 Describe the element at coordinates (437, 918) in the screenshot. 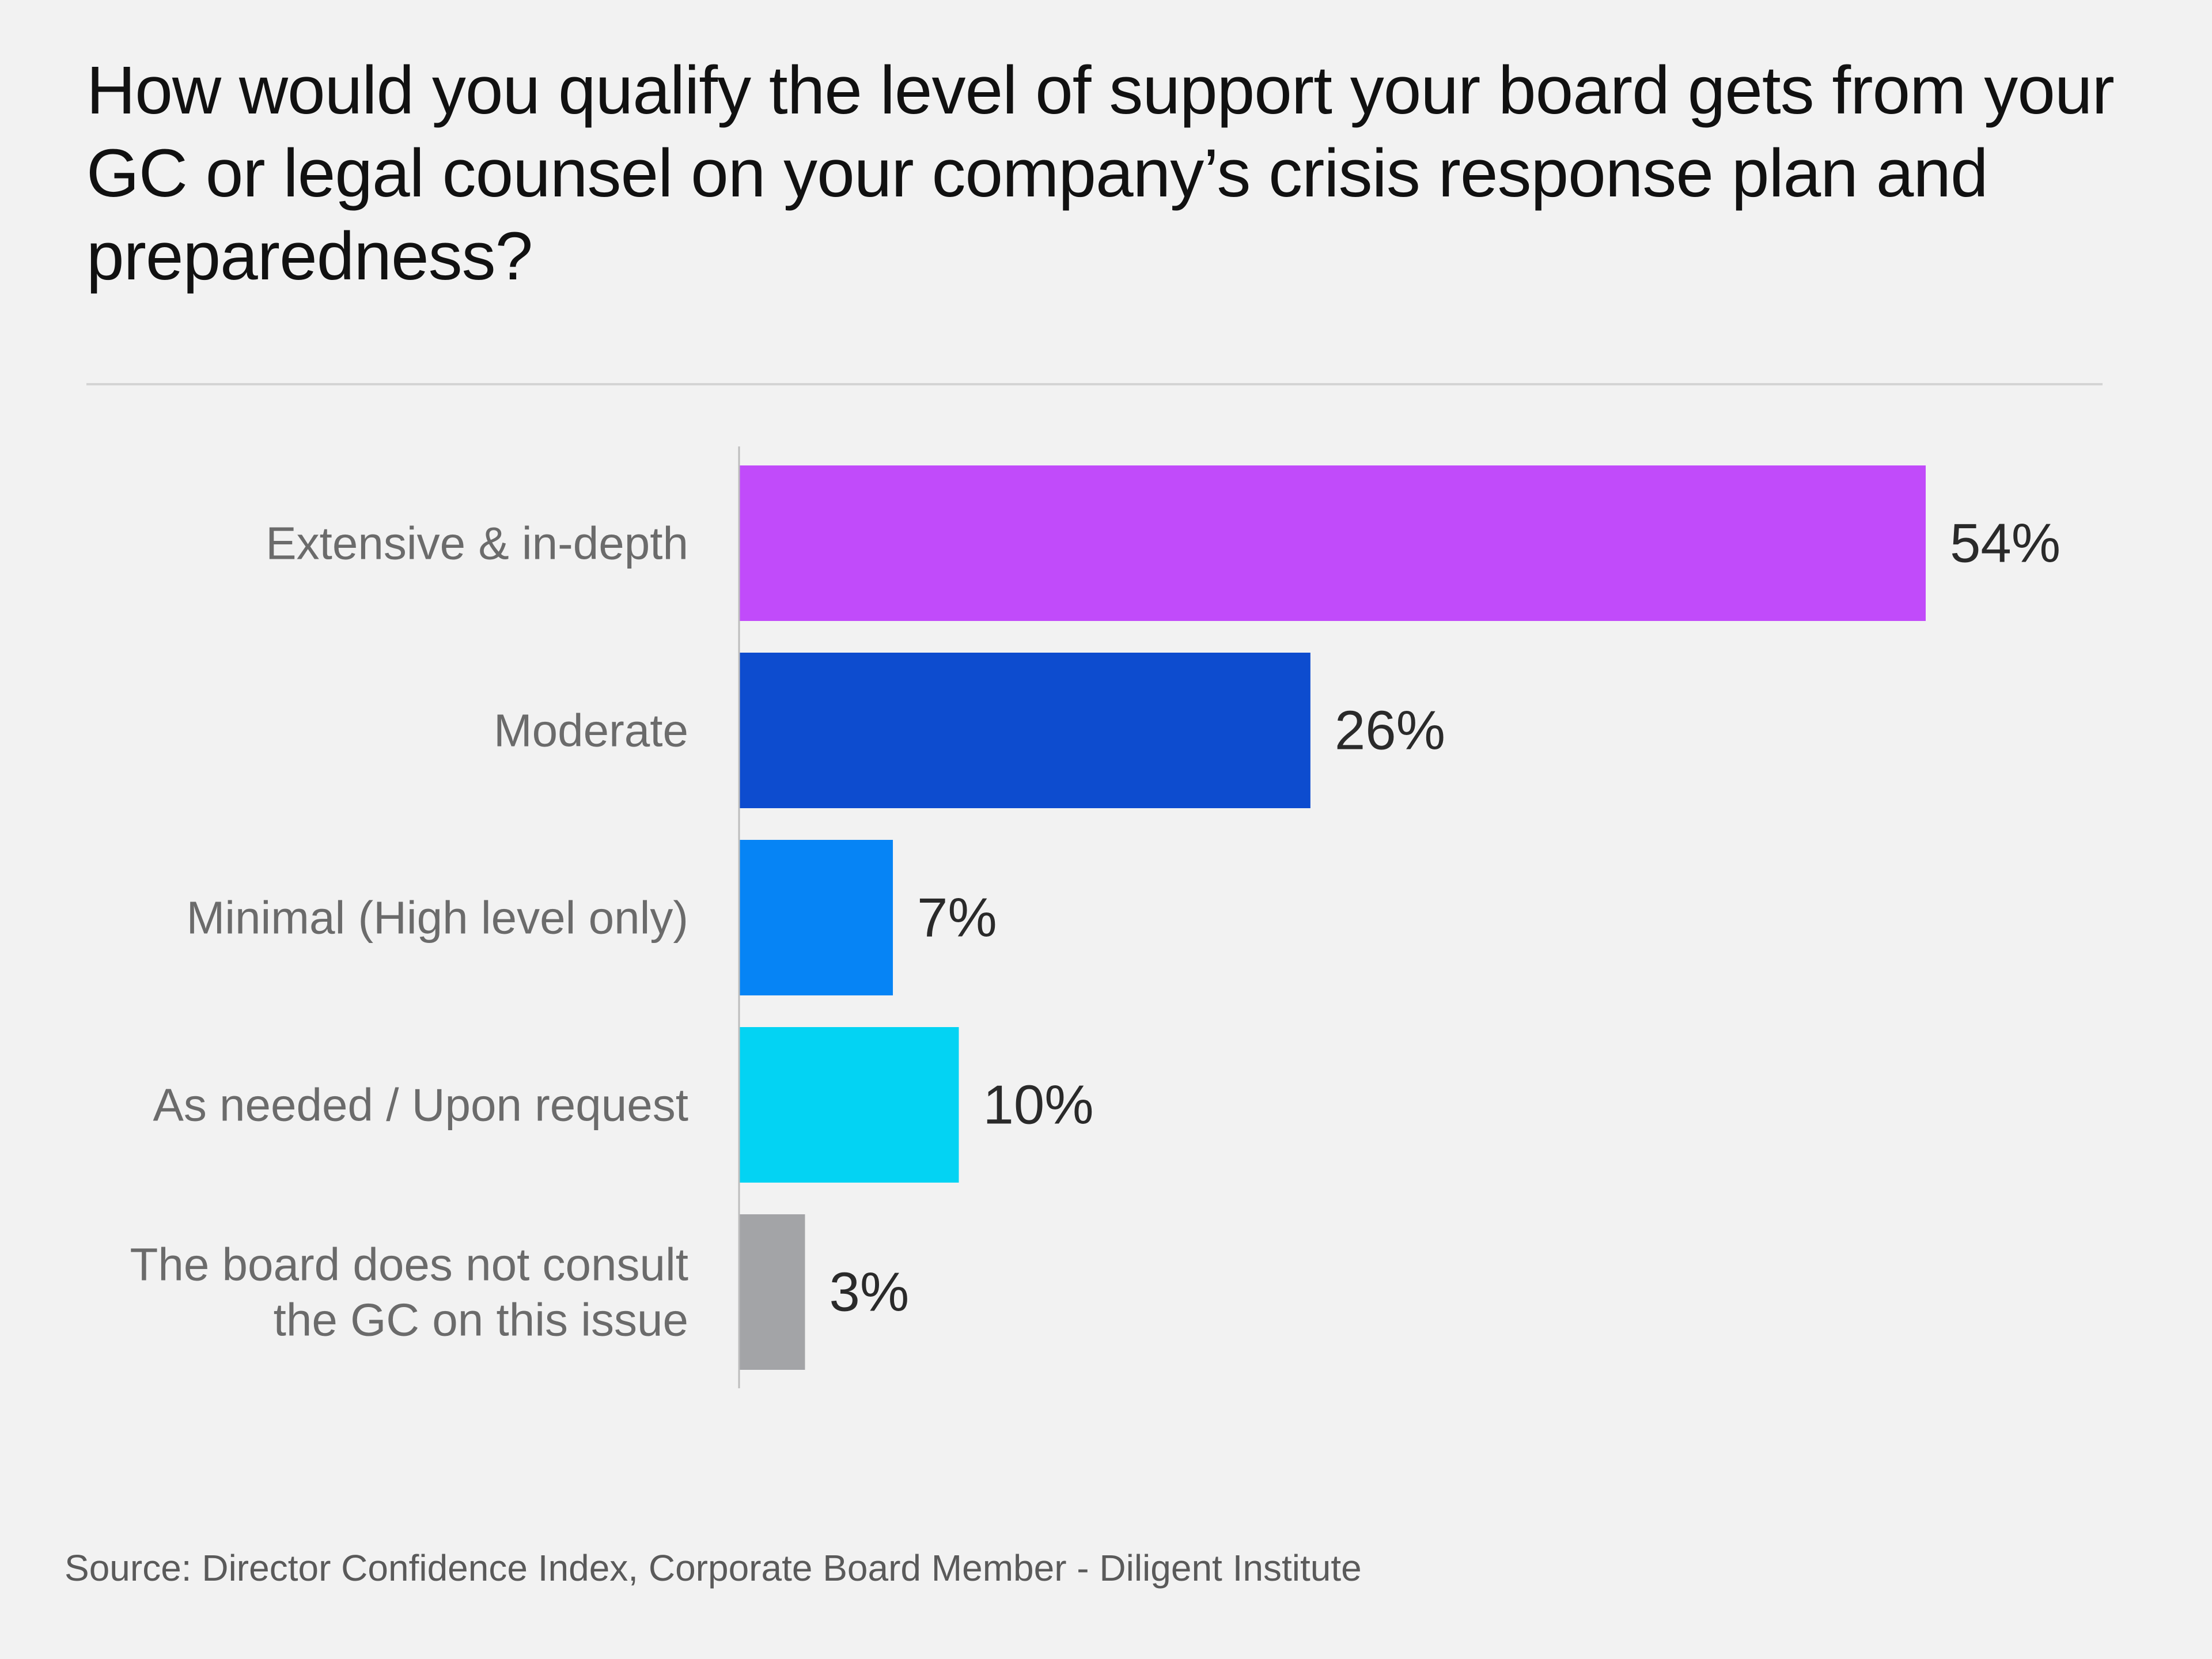

I see `category-label: Minimal (High level only)` at that location.